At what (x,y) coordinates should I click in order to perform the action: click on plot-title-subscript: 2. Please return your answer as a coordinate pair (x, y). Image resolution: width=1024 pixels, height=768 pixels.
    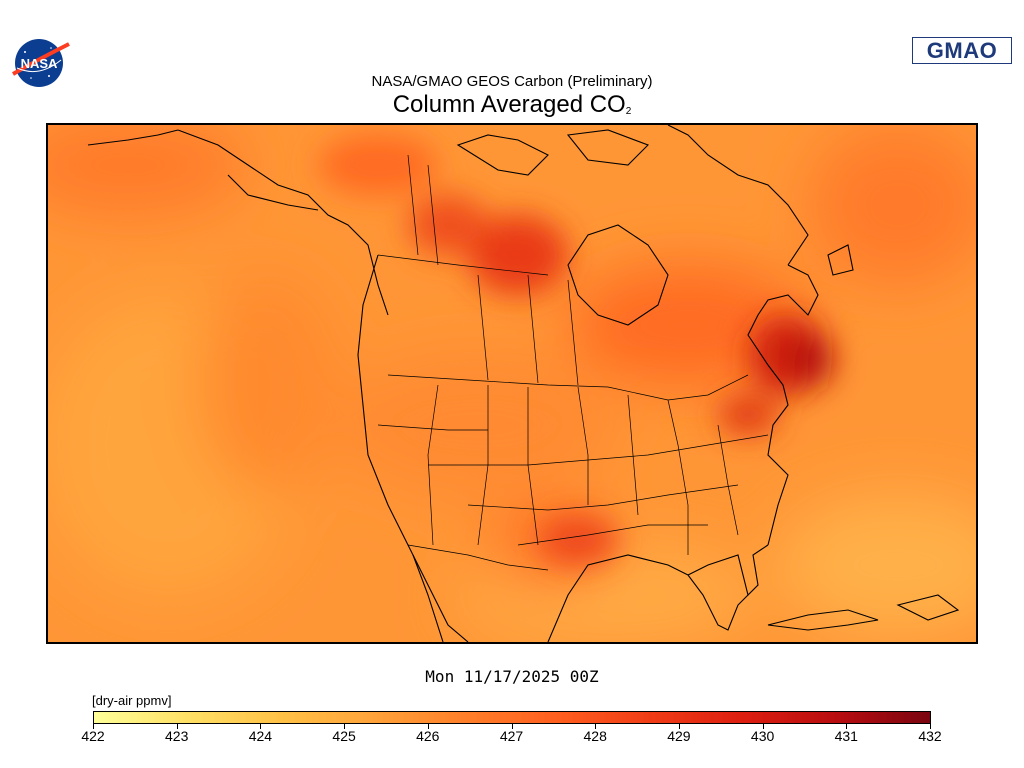
    Looking at the image, I should click on (628, 111).